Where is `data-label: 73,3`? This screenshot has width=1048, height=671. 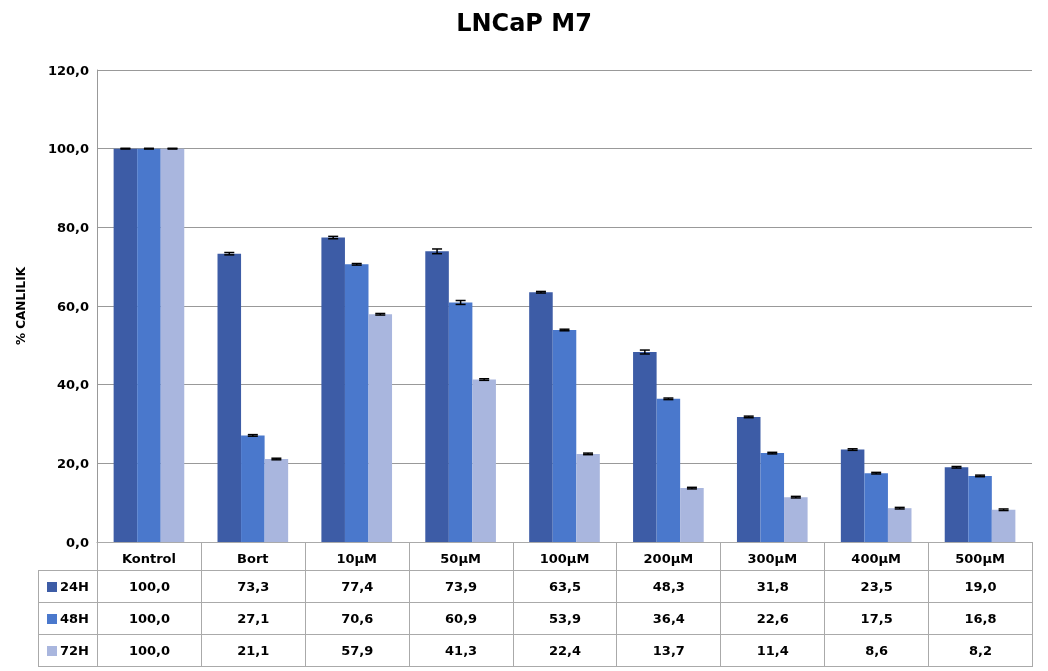 data-label: 73,3 is located at coordinates (253, 586).